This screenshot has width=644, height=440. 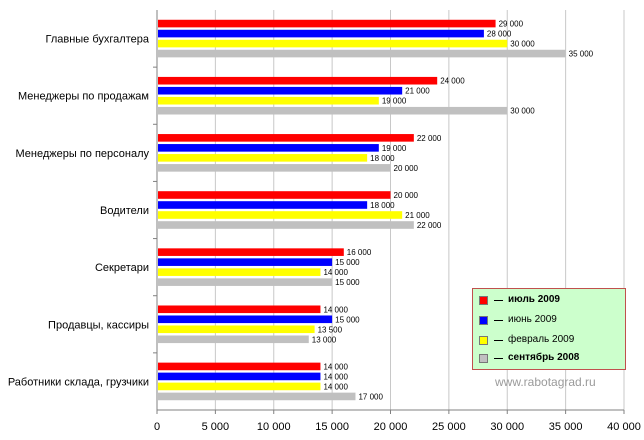 What do you see at coordinates (332, 427) in the screenshot?
I see `x-tick-label: 15 000` at bounding box center [332, 427].